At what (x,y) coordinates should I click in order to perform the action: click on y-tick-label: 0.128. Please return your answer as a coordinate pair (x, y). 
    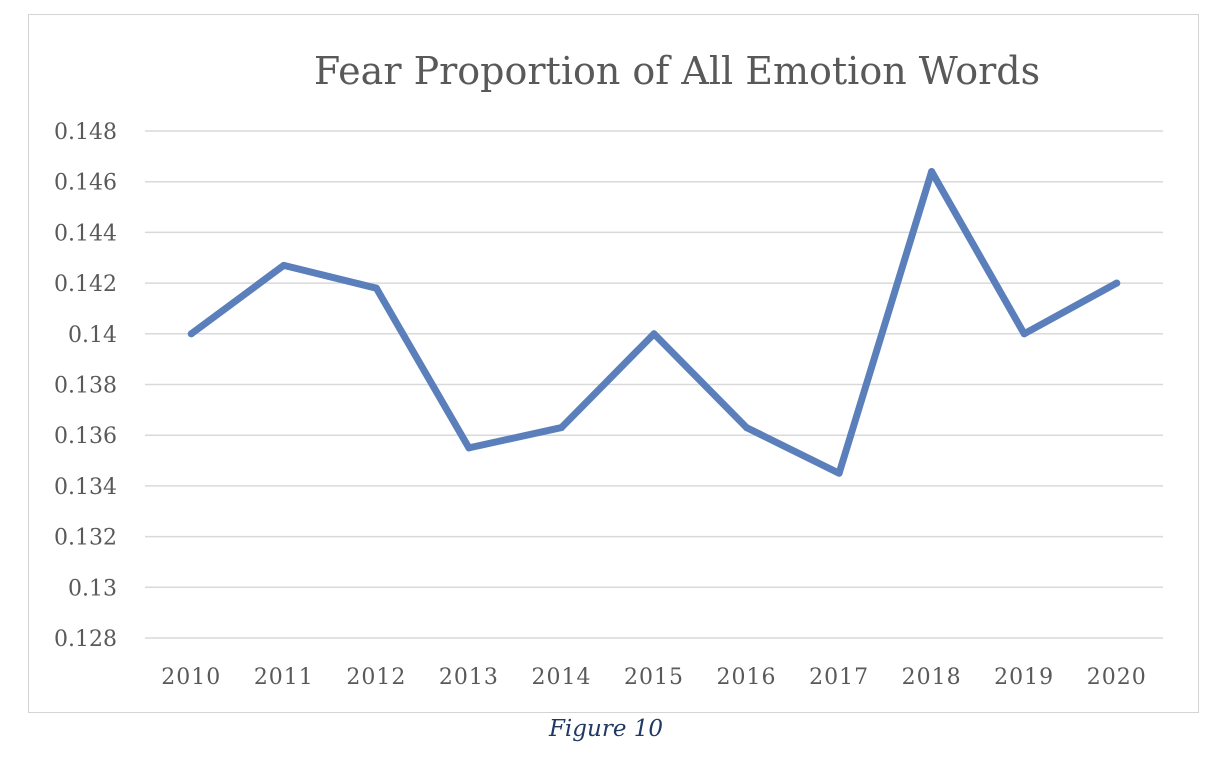
    Looking at the image, I should click on (85, 639).